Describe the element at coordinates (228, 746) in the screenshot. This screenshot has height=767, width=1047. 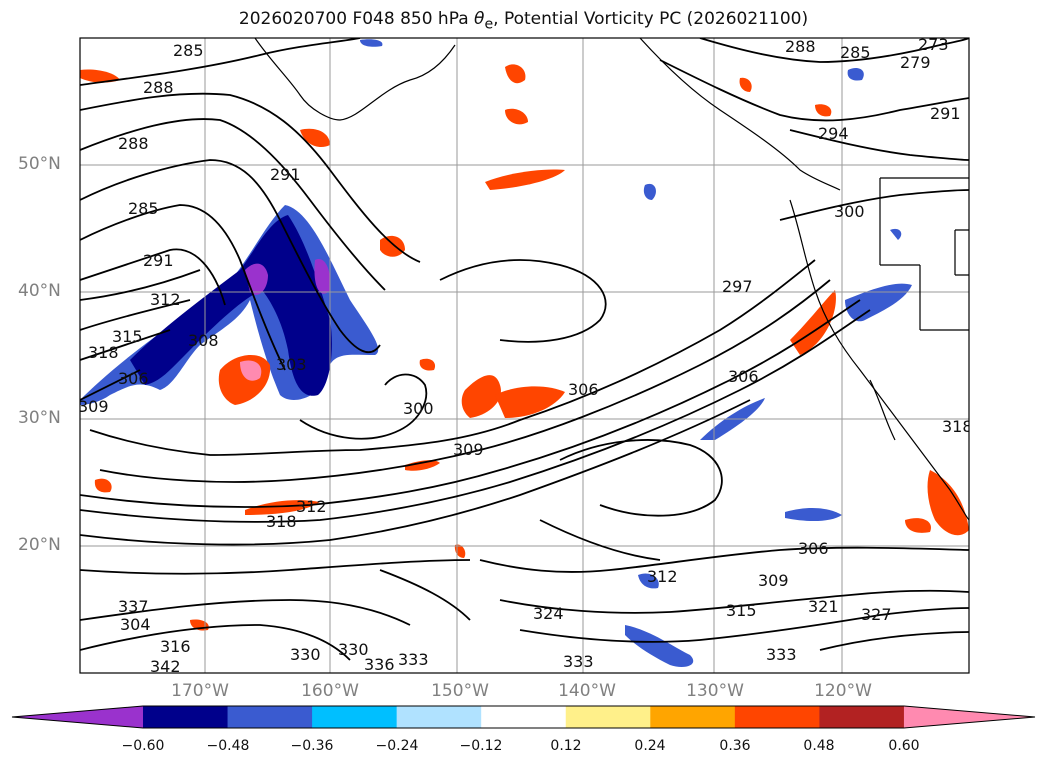
I see `colorbar-tick-label: −0.48` at that location.